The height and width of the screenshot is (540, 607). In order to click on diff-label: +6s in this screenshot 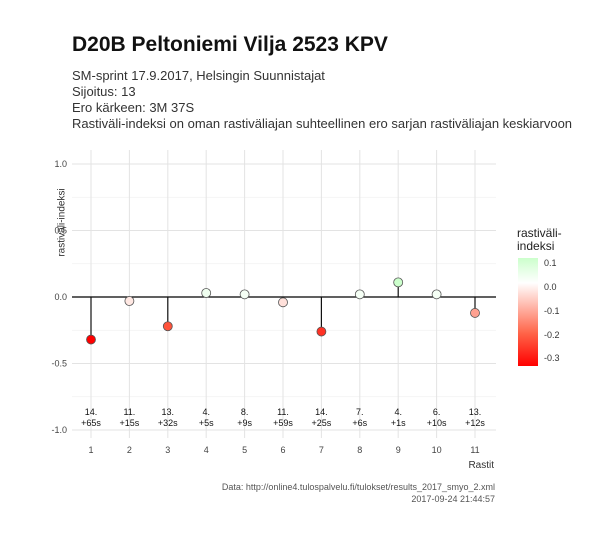, I will do `click(359, 423)`.